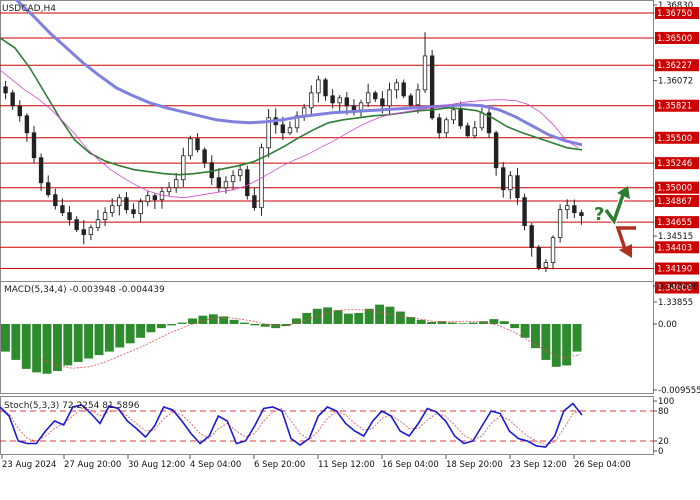 This screenshot has width=700, height=500. I want to click on level-badge-label: 1.35246, so click(674, 164).